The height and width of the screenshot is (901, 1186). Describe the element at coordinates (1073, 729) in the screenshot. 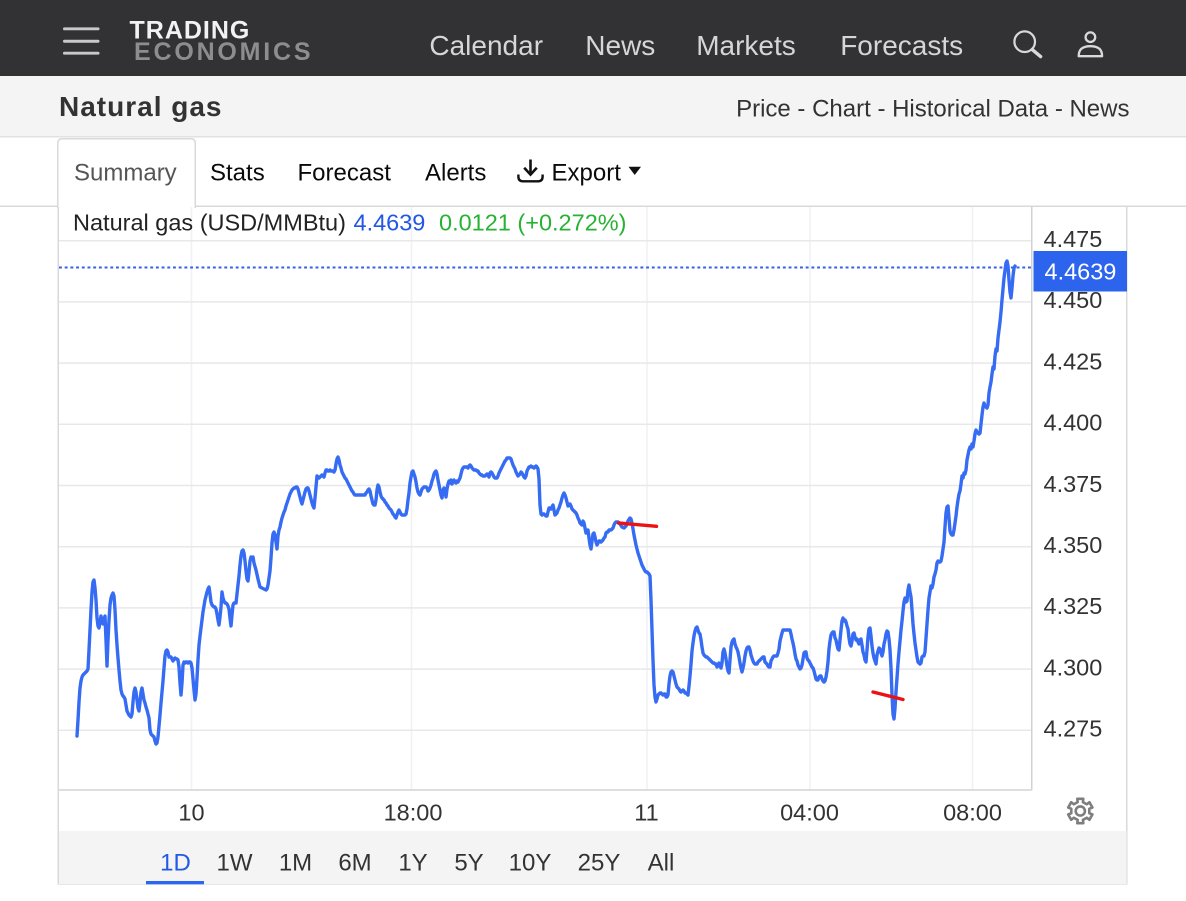

I see `svg-text: 4.275` at that location.